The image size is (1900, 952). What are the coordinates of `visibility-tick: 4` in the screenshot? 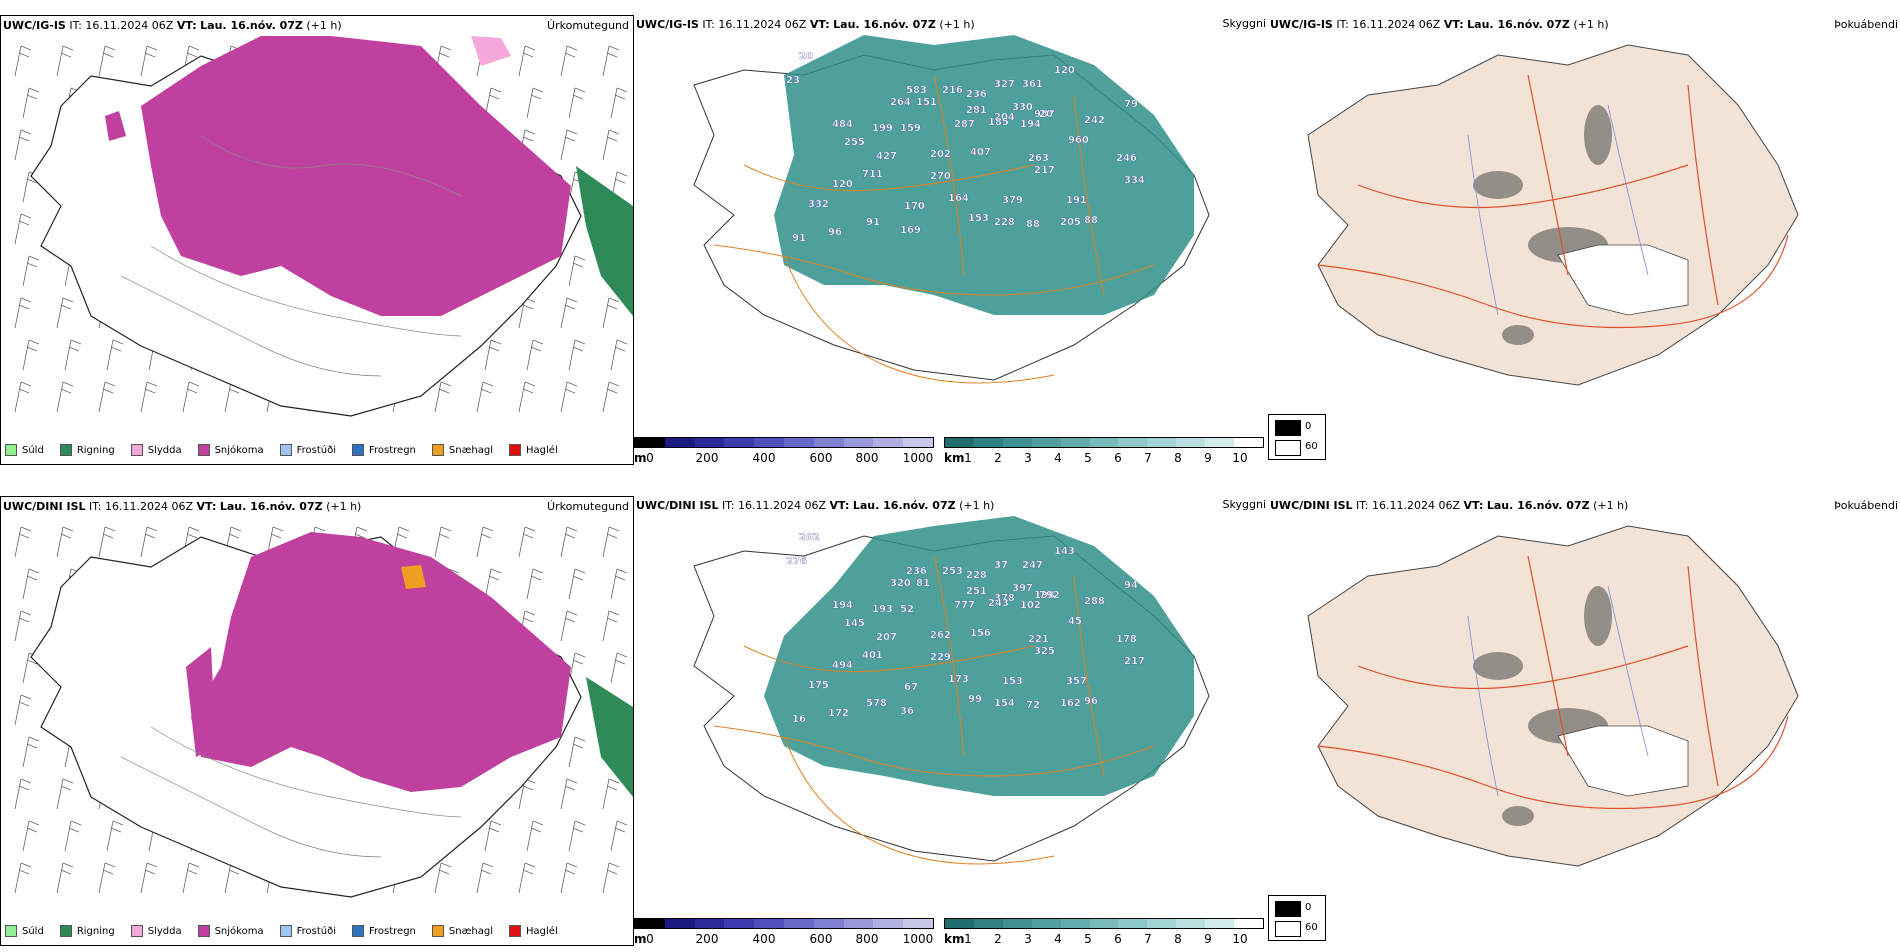 It's located at (1058, 939).